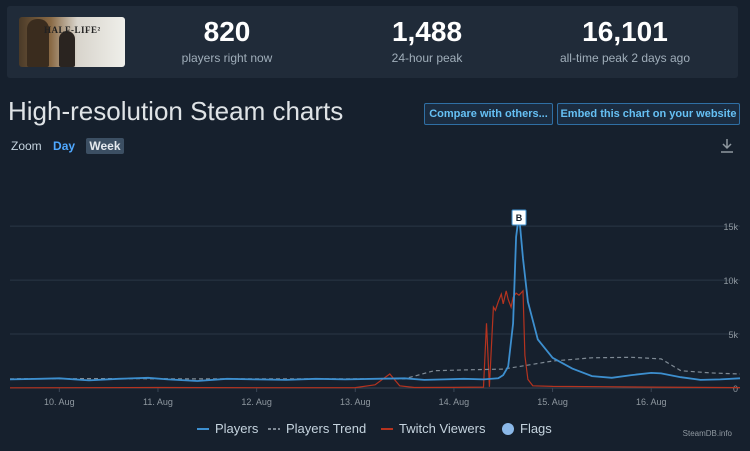 The width and height of the screenshot is (750, 451). Describe the element at coordinates (176, 111) in the screenshot. I see `page-title: High-resolution Steam charts` at that location.